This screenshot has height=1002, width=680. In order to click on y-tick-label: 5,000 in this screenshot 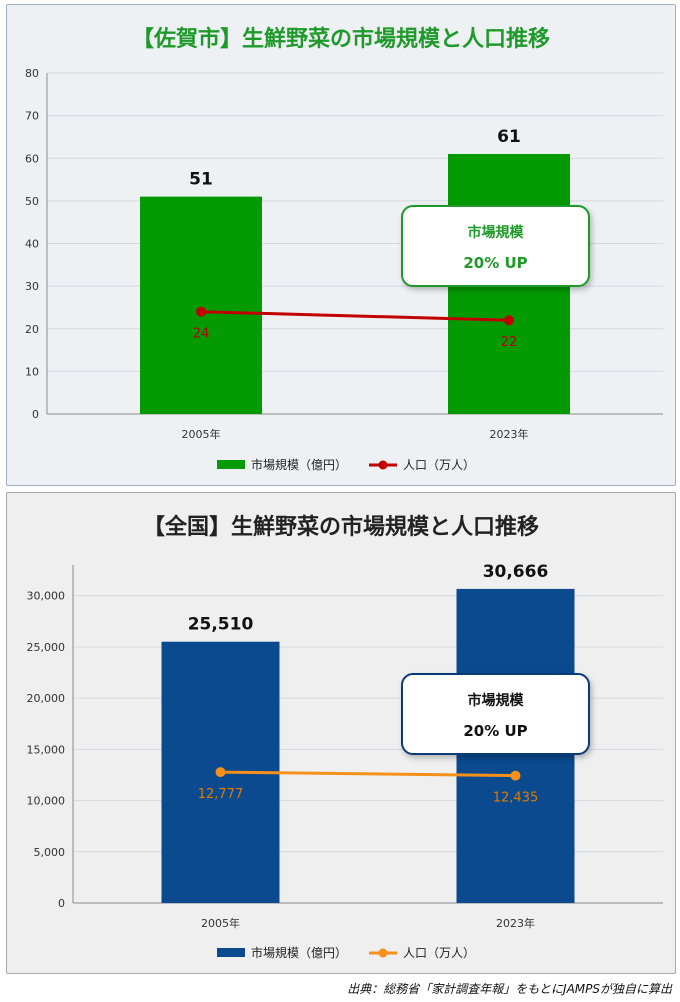, I will do `click(50, 852)`.